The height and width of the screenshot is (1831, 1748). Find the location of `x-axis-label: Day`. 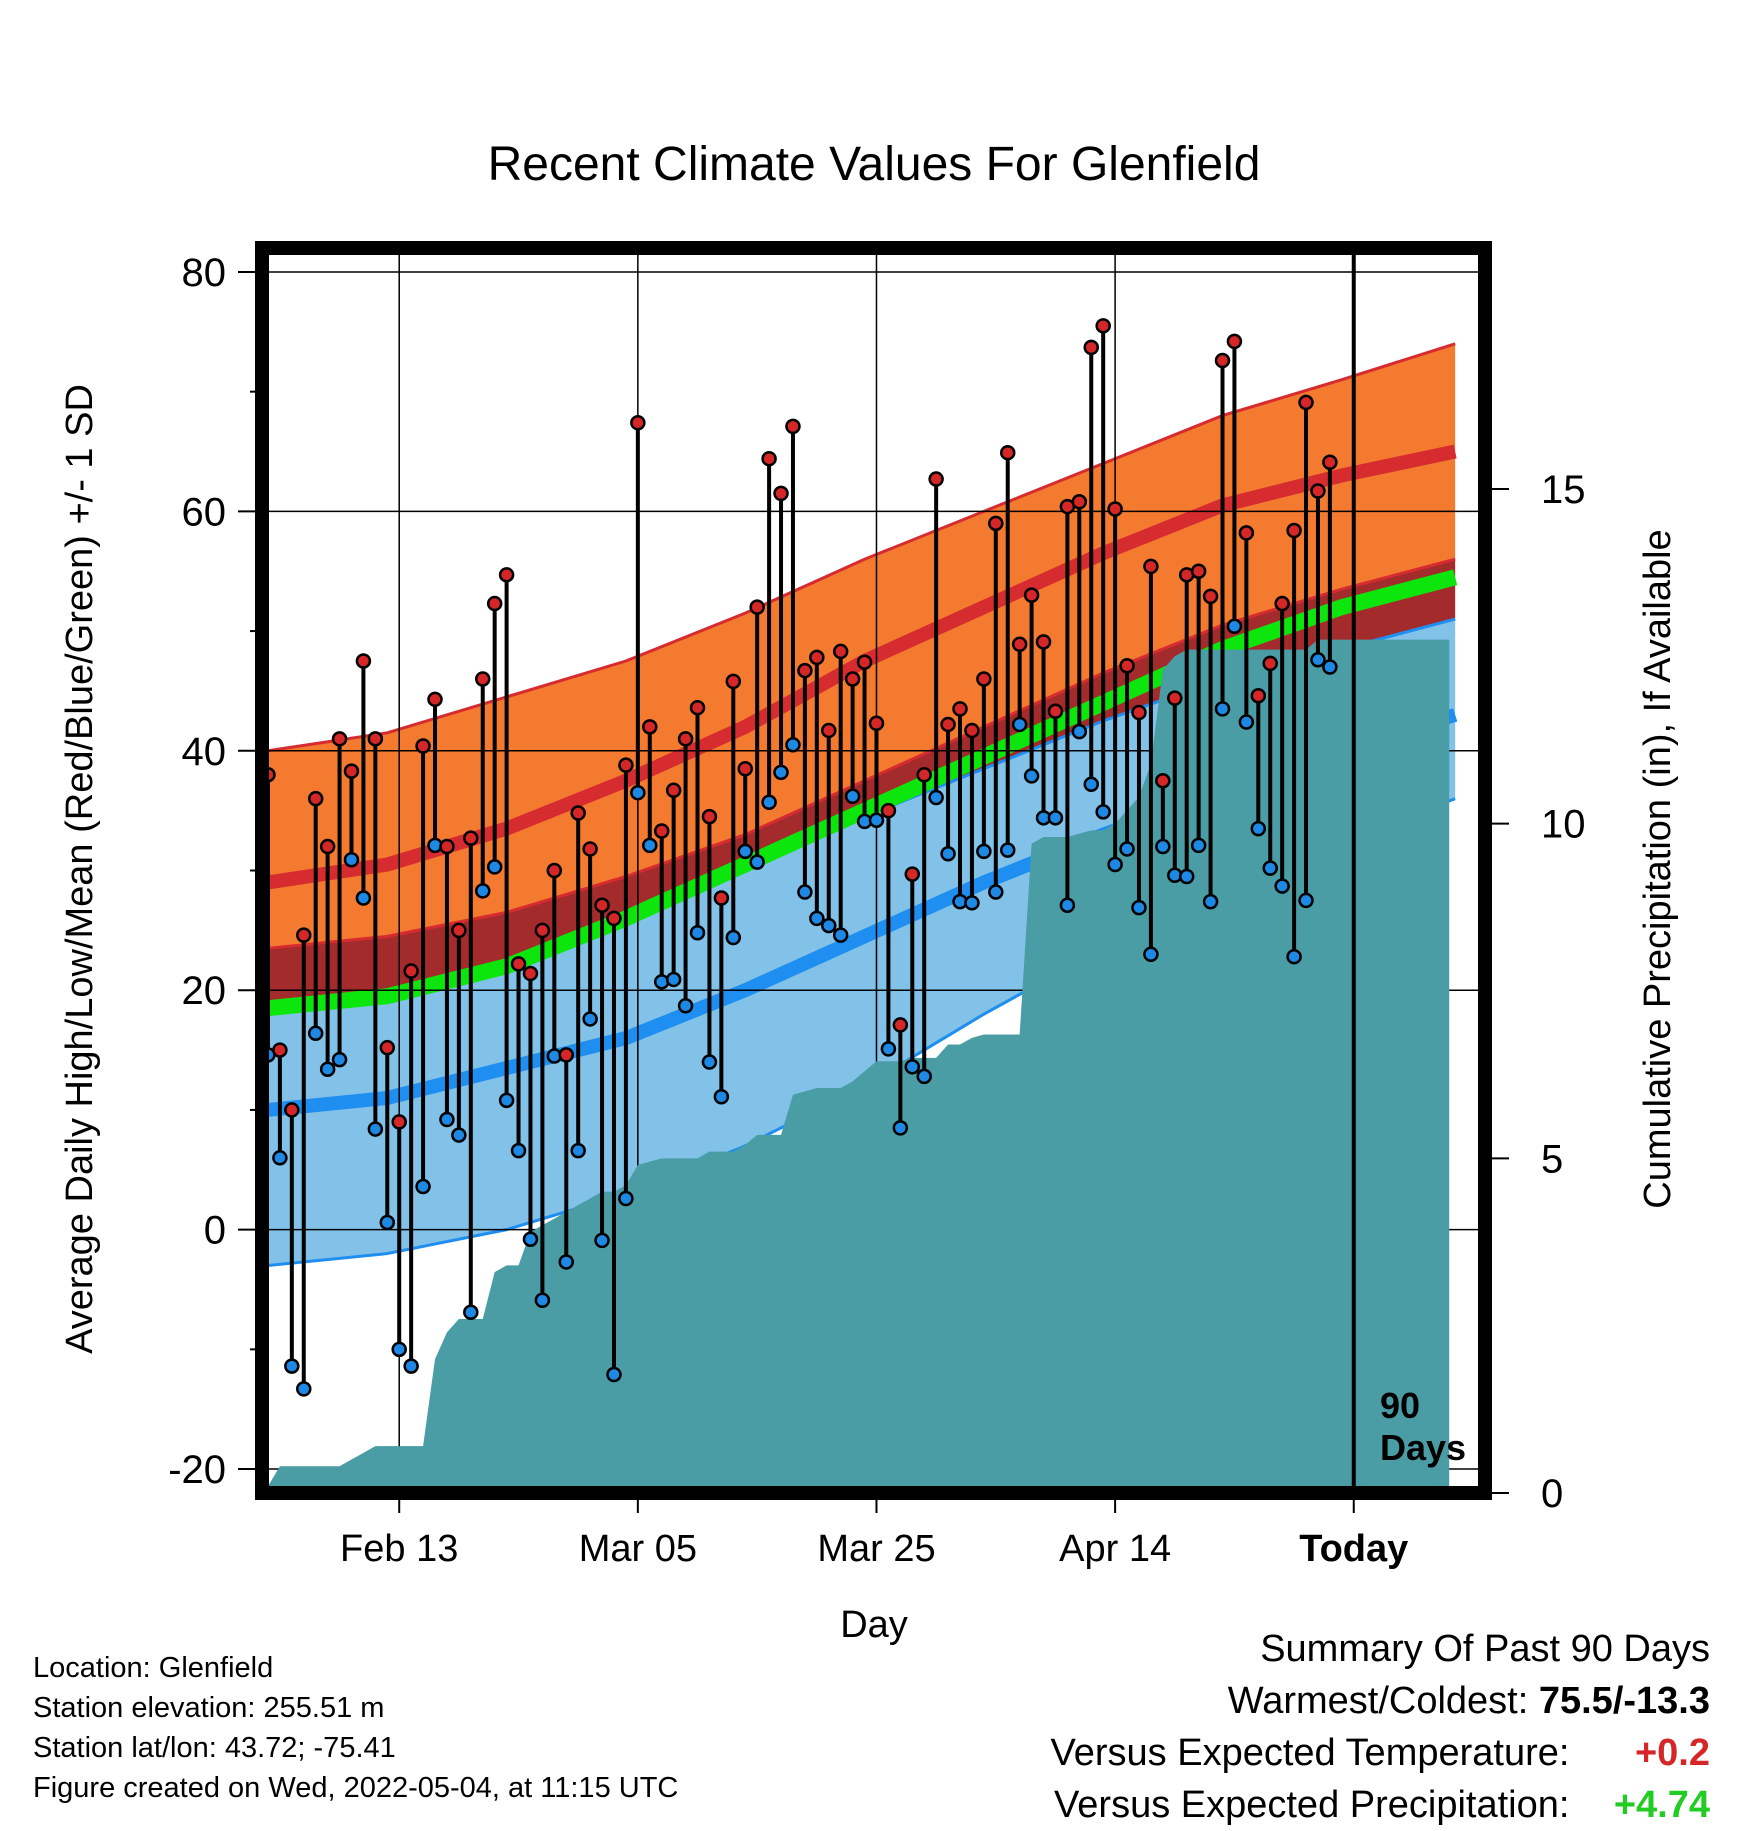

x-axis-label: Day is located at coordinates (874, 1625).